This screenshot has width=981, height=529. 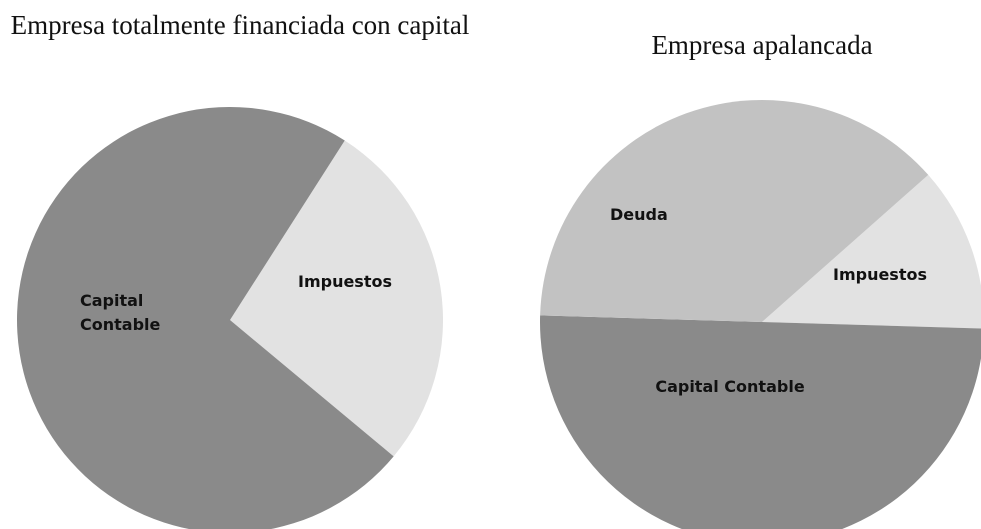 I want to click on slice-label: Deuda, so click(x=639, y=214).